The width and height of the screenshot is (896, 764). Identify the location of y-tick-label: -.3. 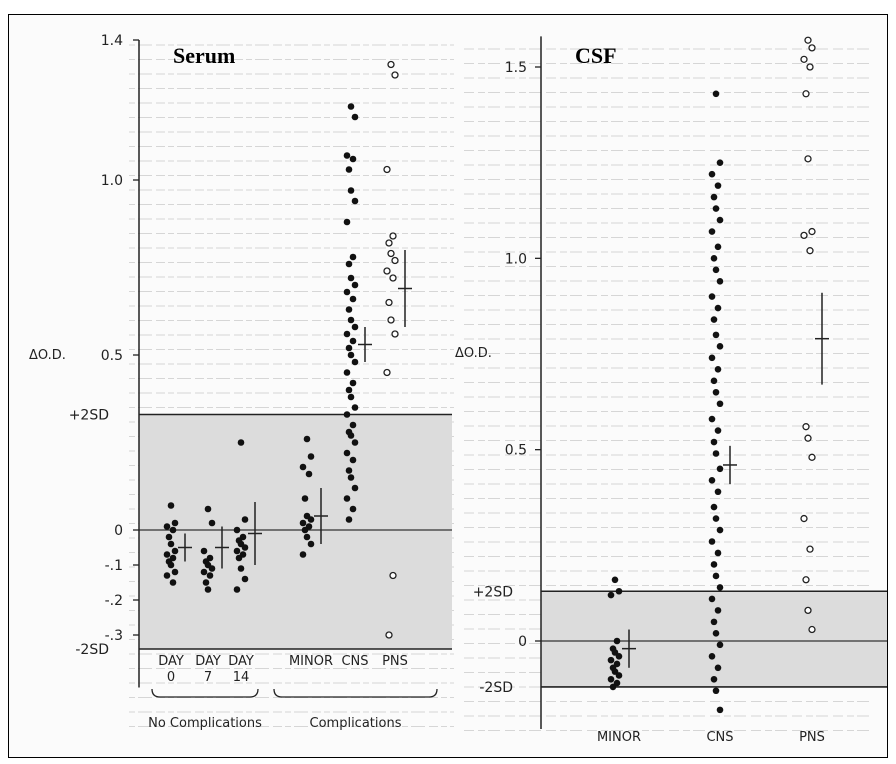
(114, 636).